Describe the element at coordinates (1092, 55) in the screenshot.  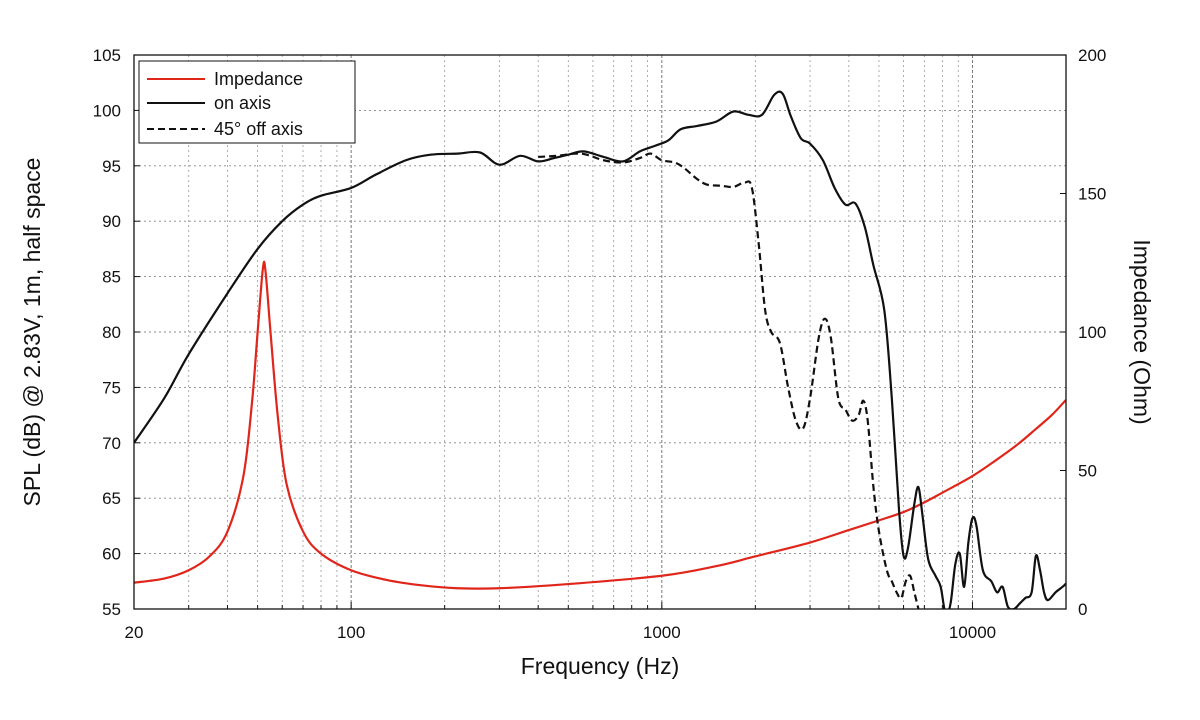
I see `right-y-tick-label: 200` at that location.